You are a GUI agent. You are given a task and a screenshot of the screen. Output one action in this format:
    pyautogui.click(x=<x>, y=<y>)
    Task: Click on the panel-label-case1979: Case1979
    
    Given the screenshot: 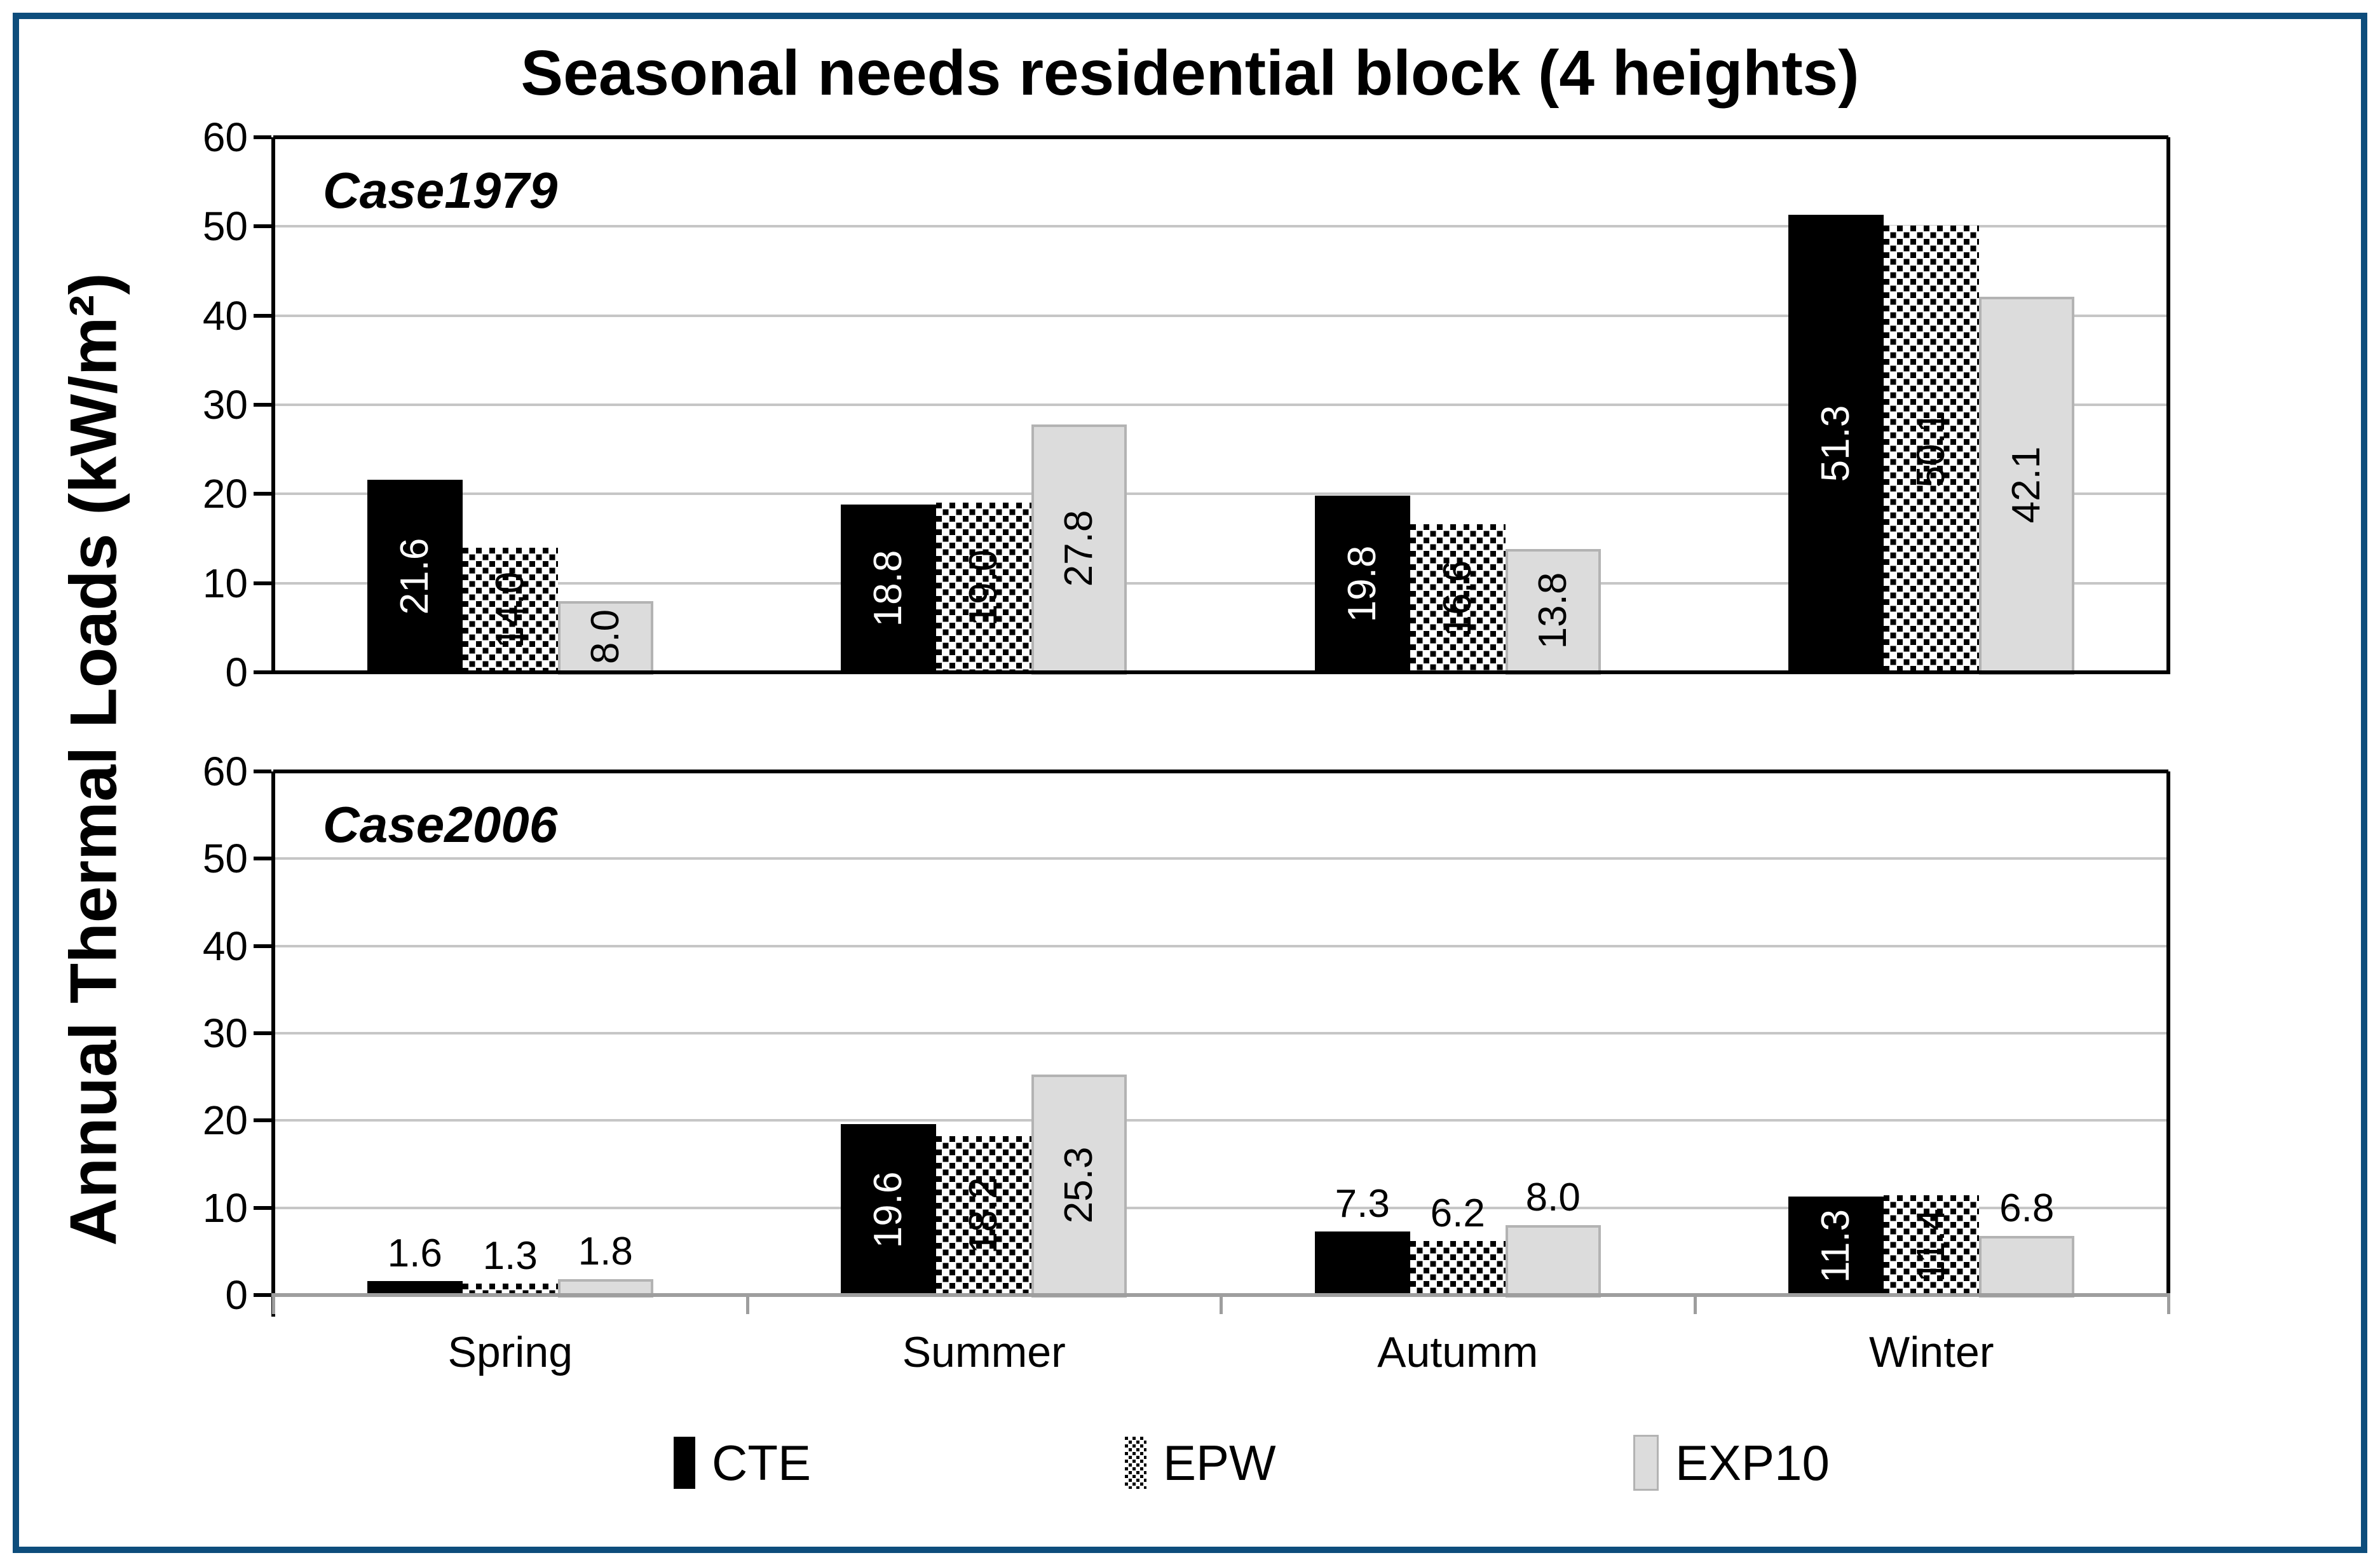 What is the action you would take?
    pyautogui.click(x=440, y=191)
    